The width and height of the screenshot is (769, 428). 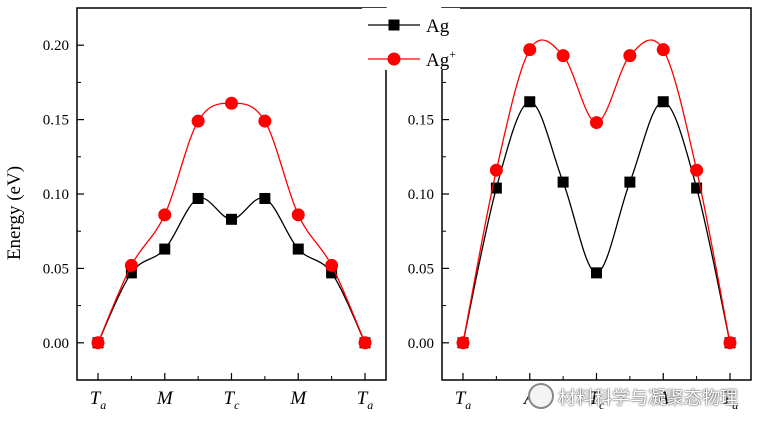 I want to click on y-axis-title: Energy (eV), so click(x=14, y=213).